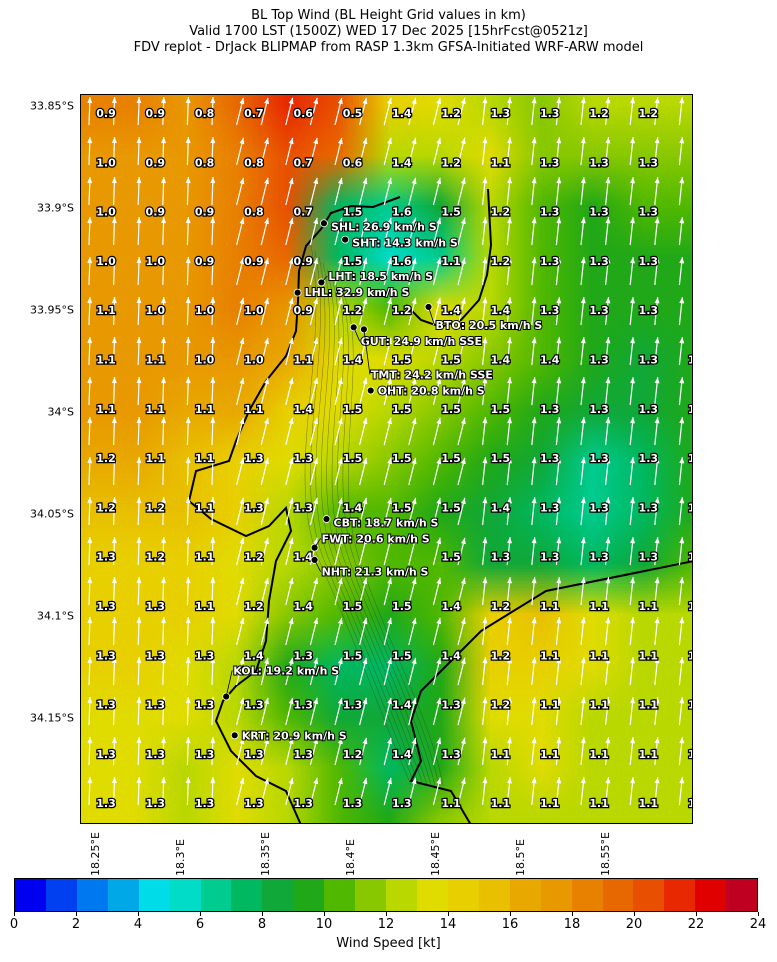  Describe the element at coordinates (431, 391) in the screenshot. I see `station-label: OHT: 20.8 km/h S` at that location.